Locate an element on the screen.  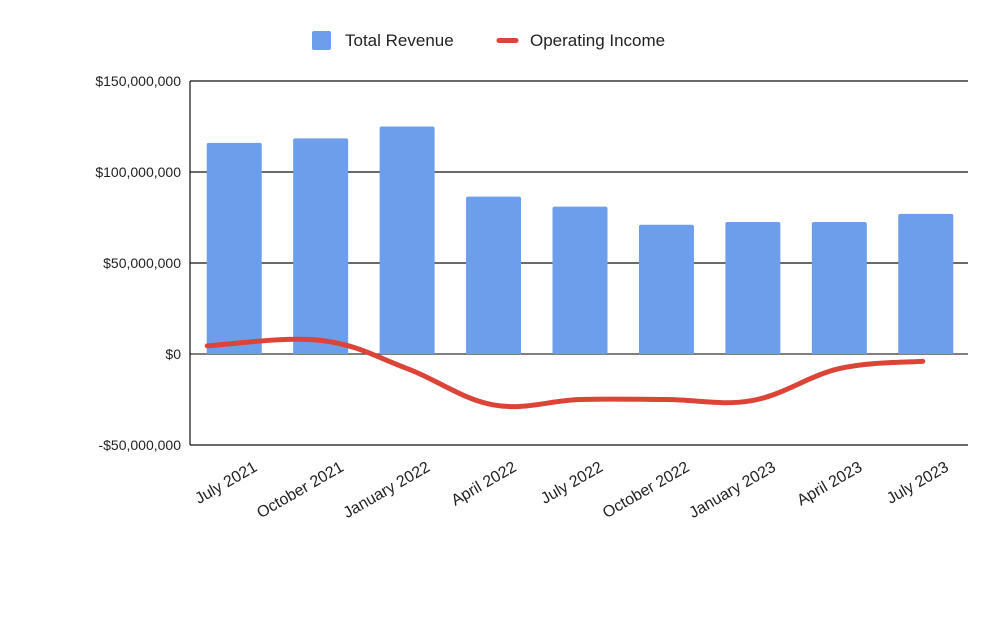
legend-swatch-bar is located at coordinates (321, 40).